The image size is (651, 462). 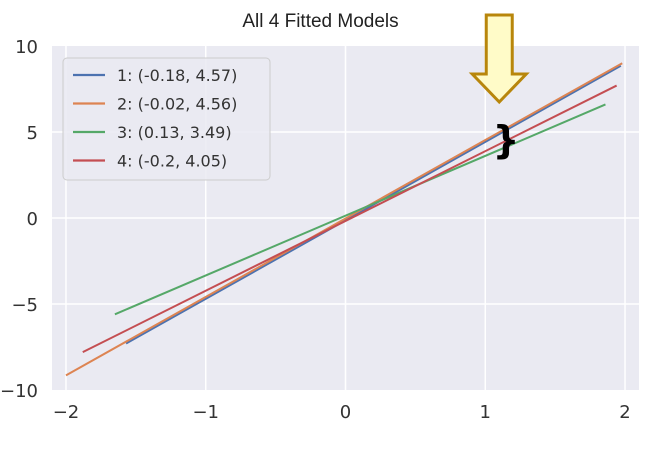 What do you see at coordinates (499, 59) in the screenshot?
I see `down-arrow-icon` at bounding box center [499, 59].